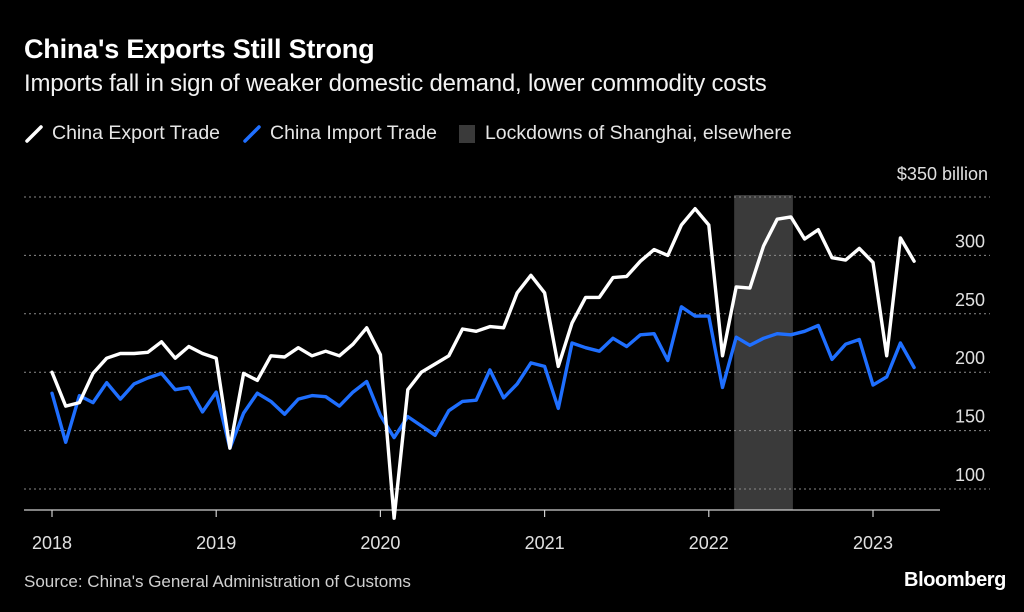 The width and height of the screenshot is (1024, 612). Describe the element at coordinates (970, 241) in the screenshot. I see `y-tick-label: 300` at that location.